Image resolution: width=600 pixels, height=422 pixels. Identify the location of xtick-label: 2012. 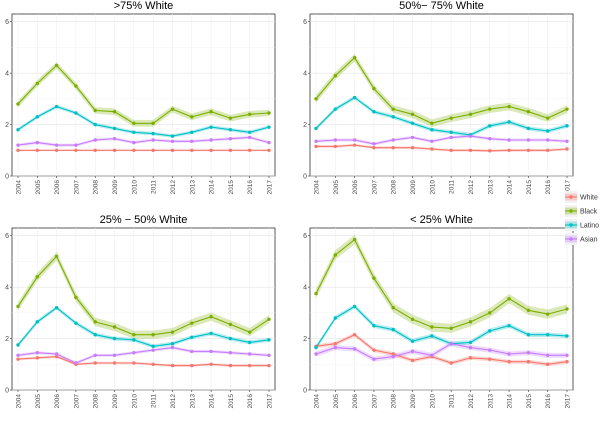
(173, 401).